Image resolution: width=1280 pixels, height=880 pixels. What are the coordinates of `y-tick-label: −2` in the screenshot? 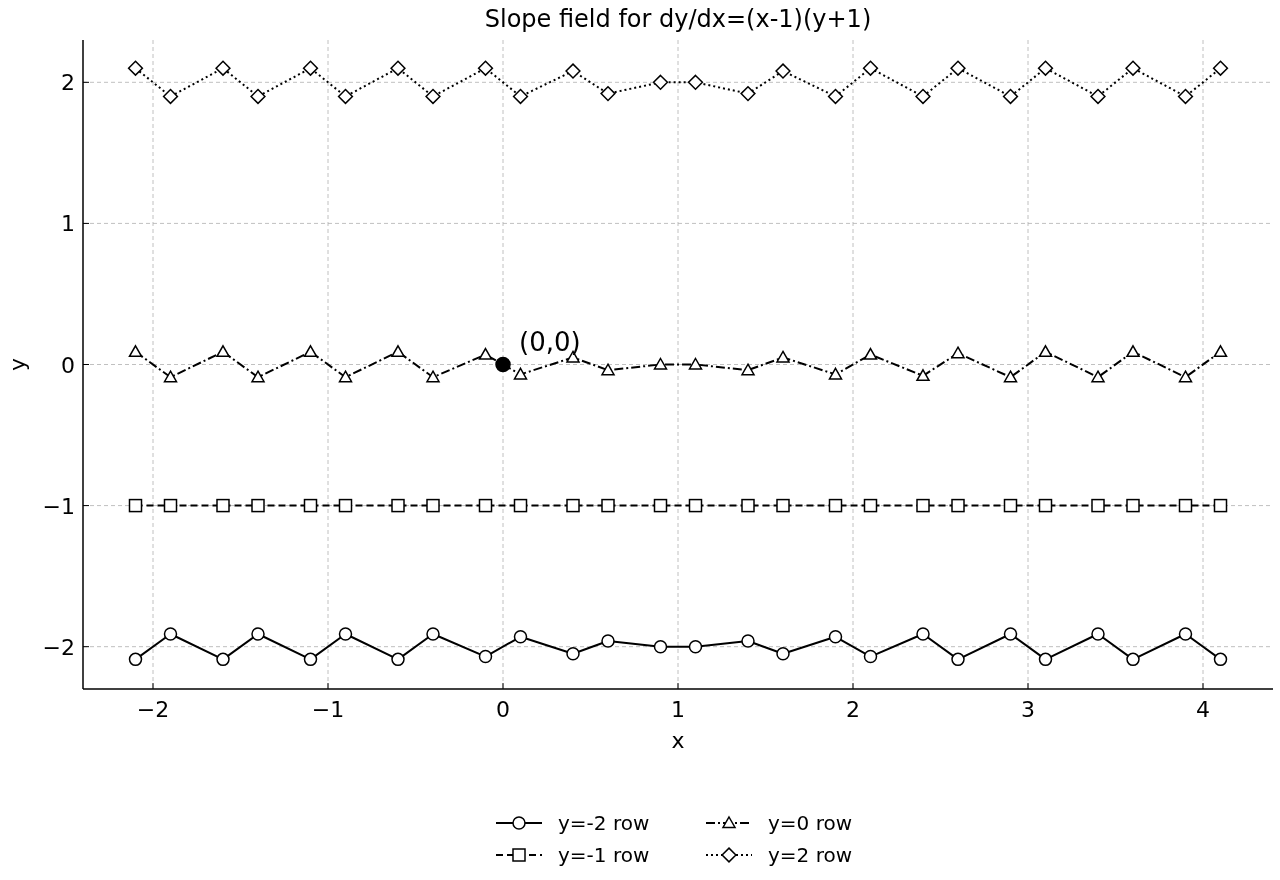 It's located at (58, 647).